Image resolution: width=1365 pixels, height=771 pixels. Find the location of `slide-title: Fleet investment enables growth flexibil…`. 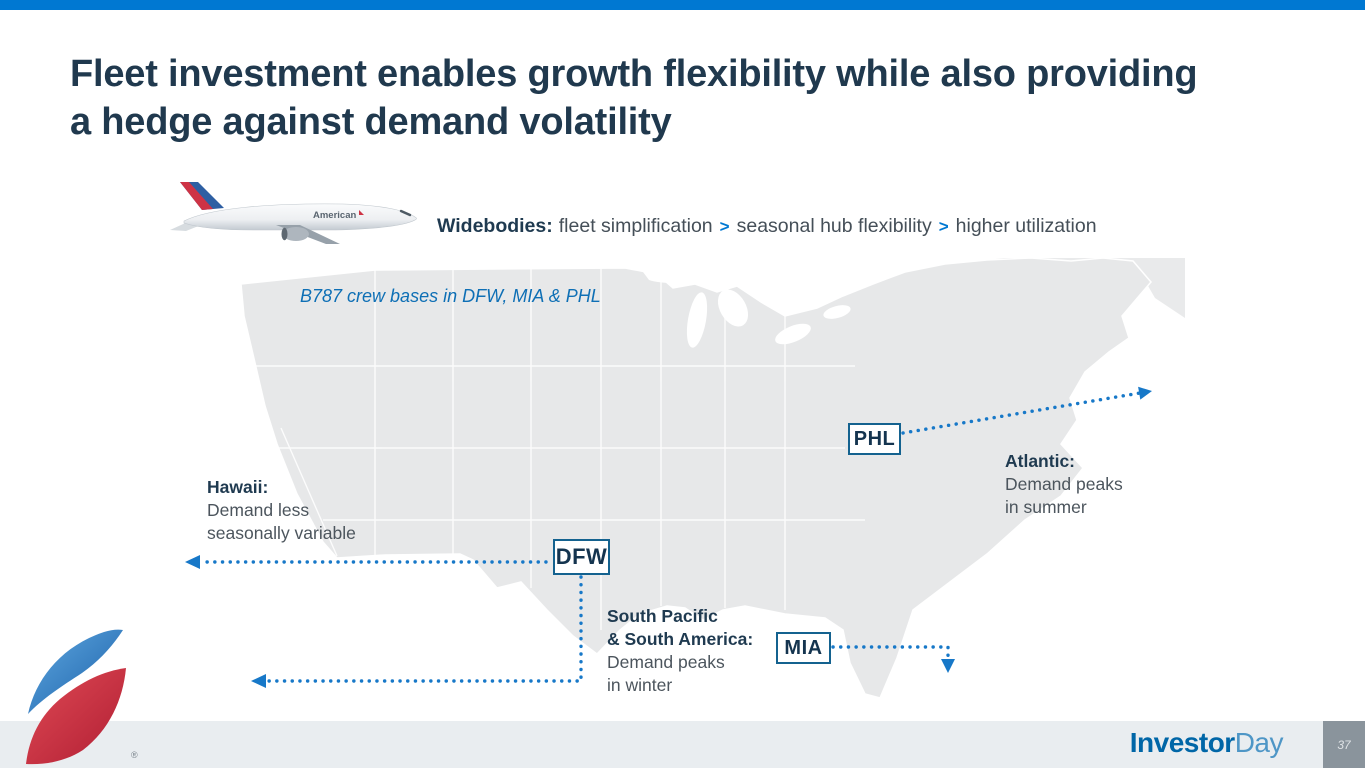

slide-title: Fleet investment enables growth flexibil… is located at coordinates (634, 98).